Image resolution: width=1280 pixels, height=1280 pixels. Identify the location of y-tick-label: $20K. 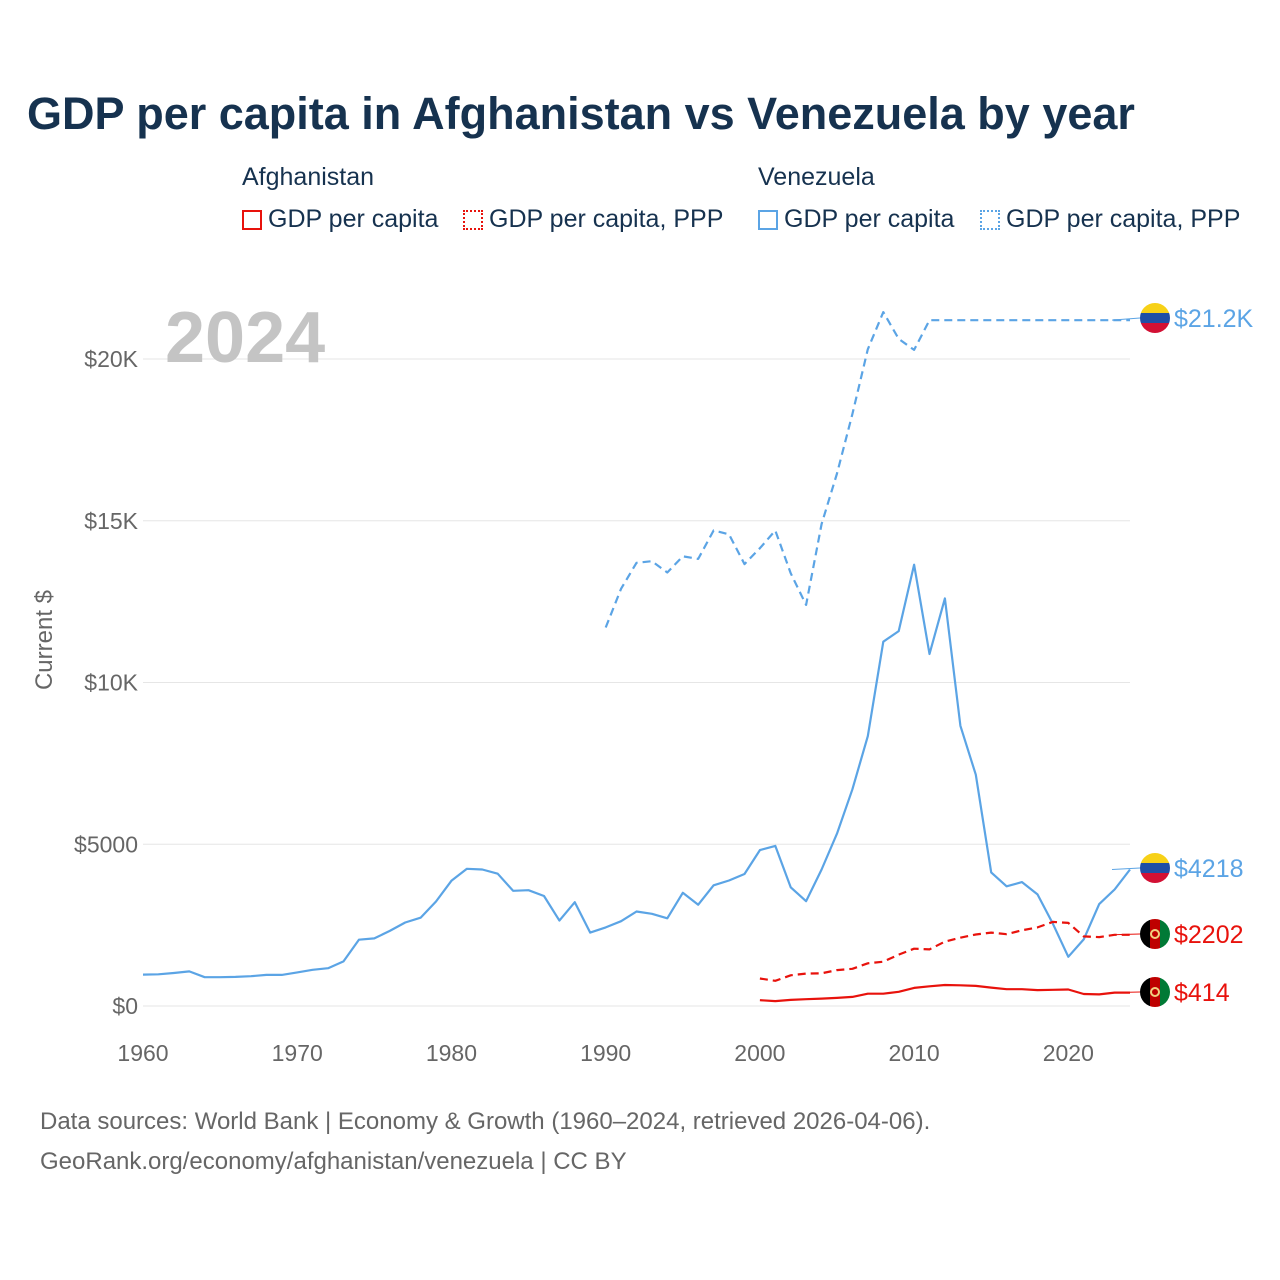
(111, 359).